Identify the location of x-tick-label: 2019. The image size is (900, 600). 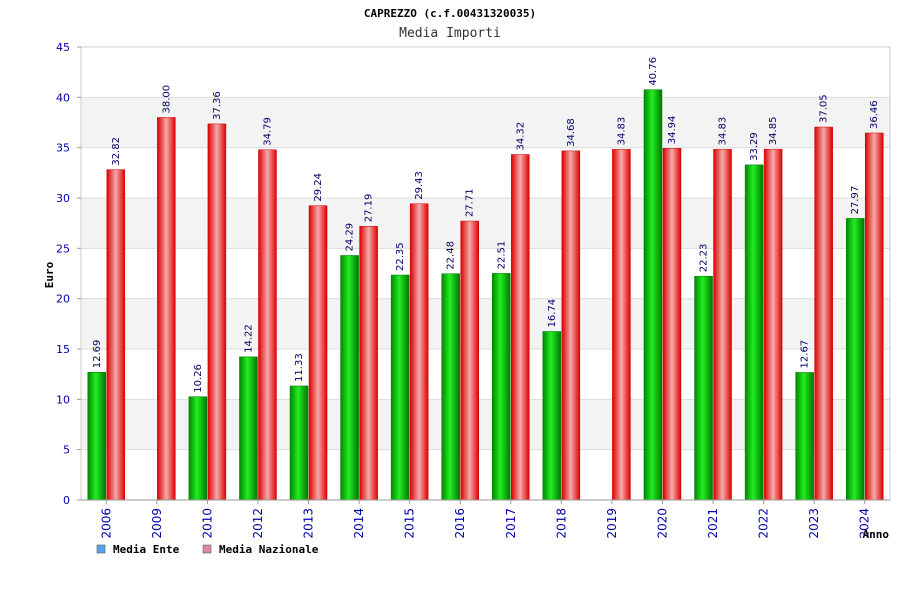
(612, 523).